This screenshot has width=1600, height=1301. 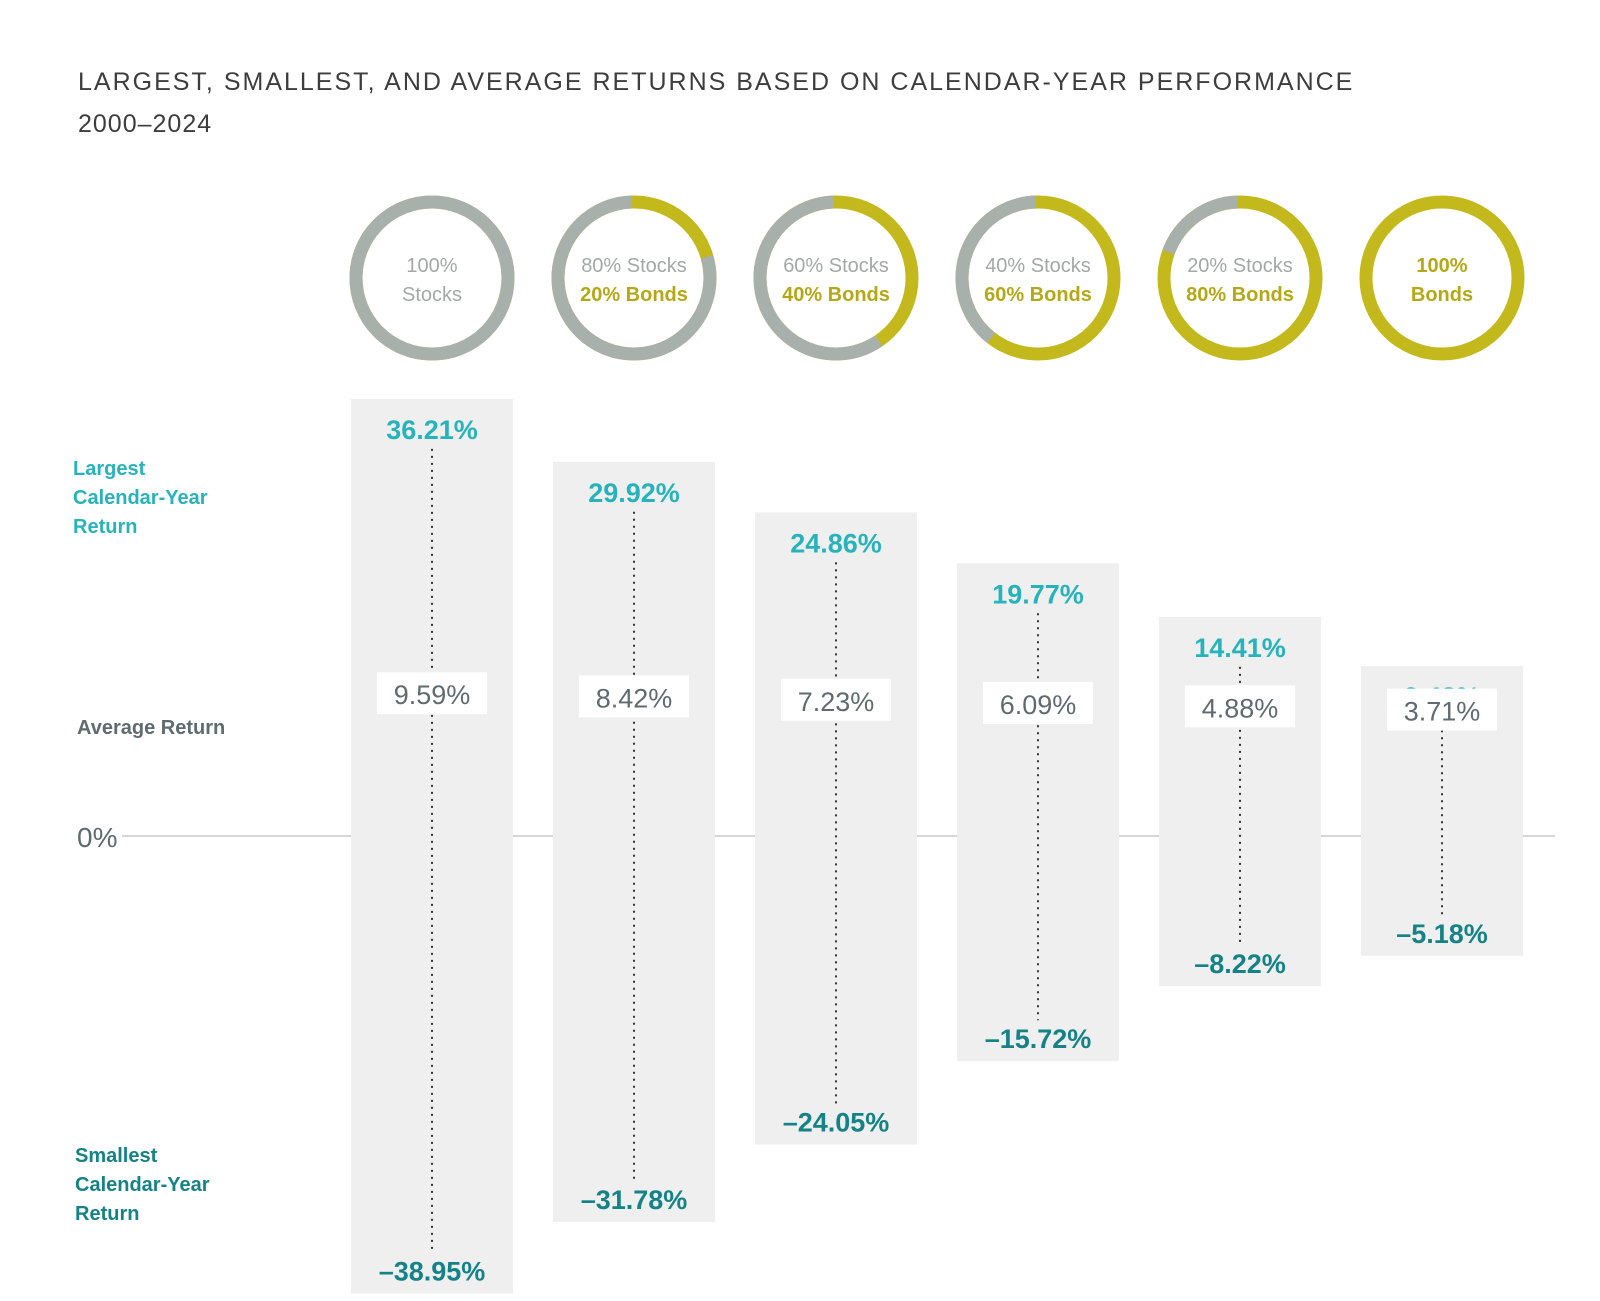 What do you see at coordinates (836, 295) in the screenshot?
I see `allocation-label-line-2: 40% Bonds` at bounding box center [836, 295].